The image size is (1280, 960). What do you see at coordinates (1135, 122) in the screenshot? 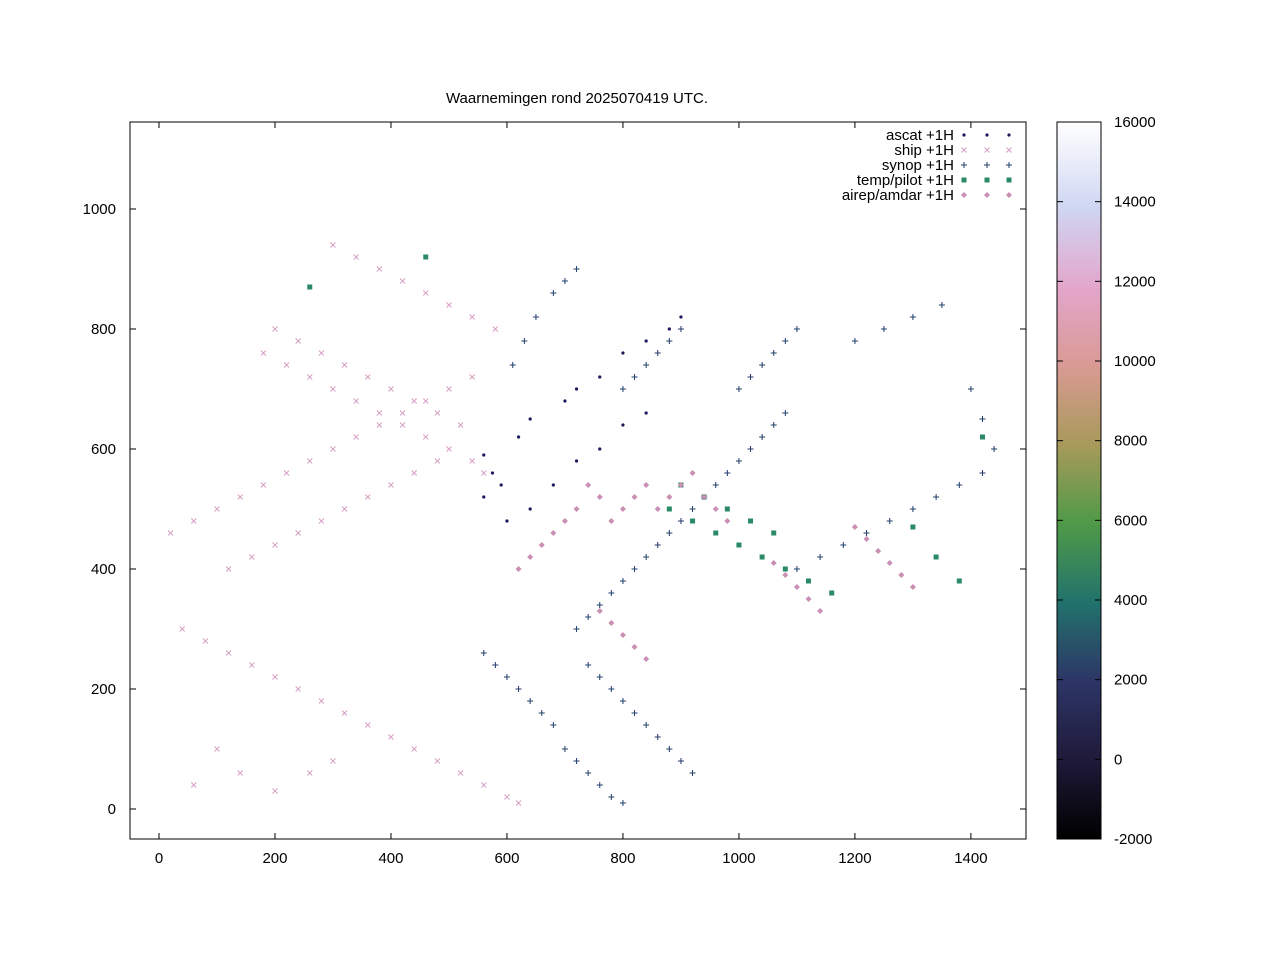
I see `colorbar-tick-label: 16000` at bounding box center [1135, 122].